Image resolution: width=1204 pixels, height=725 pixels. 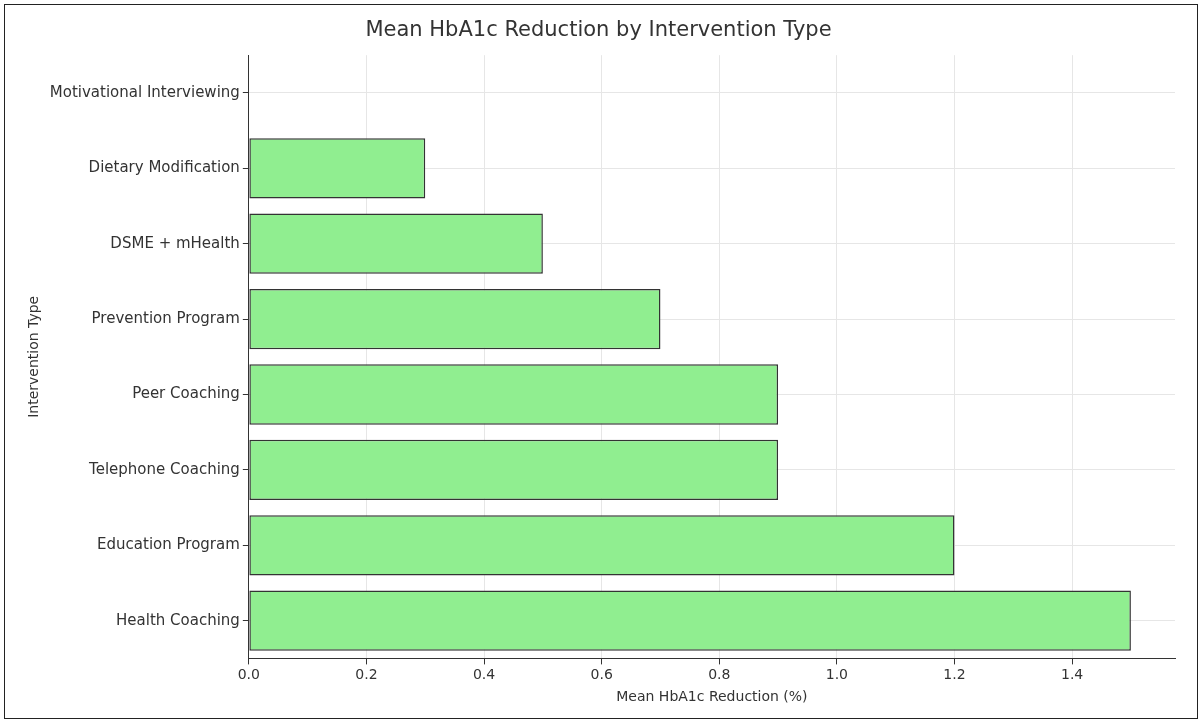 What do you see at coordinates (954, 674) in the screenshot?
I see `x-tick-label: 1.2` at bounding box center [954, 674].